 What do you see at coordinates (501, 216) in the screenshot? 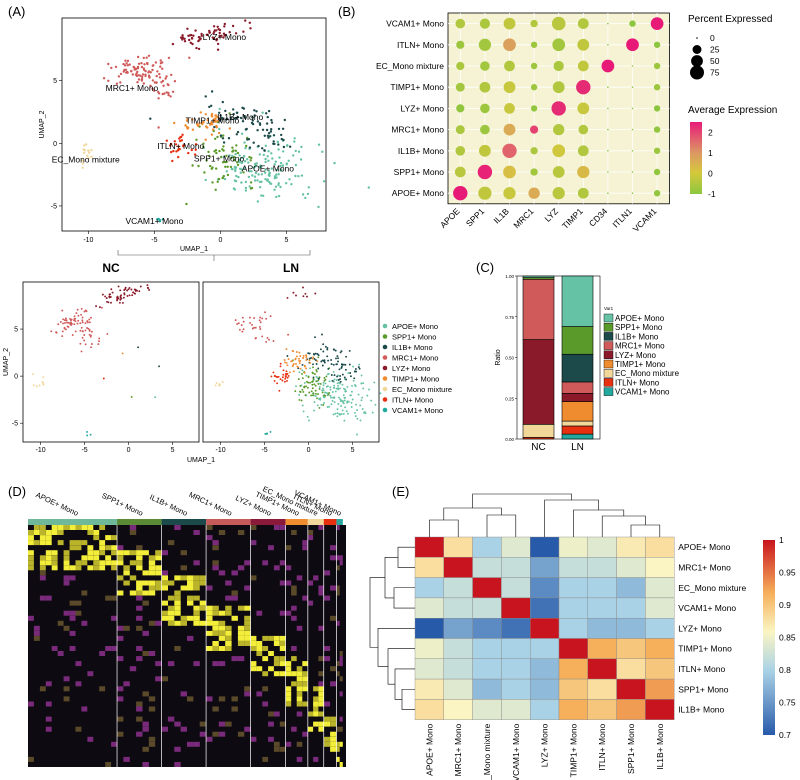
I see `dotplot-gene-label: IL1B` at bounding box center [501, 216].